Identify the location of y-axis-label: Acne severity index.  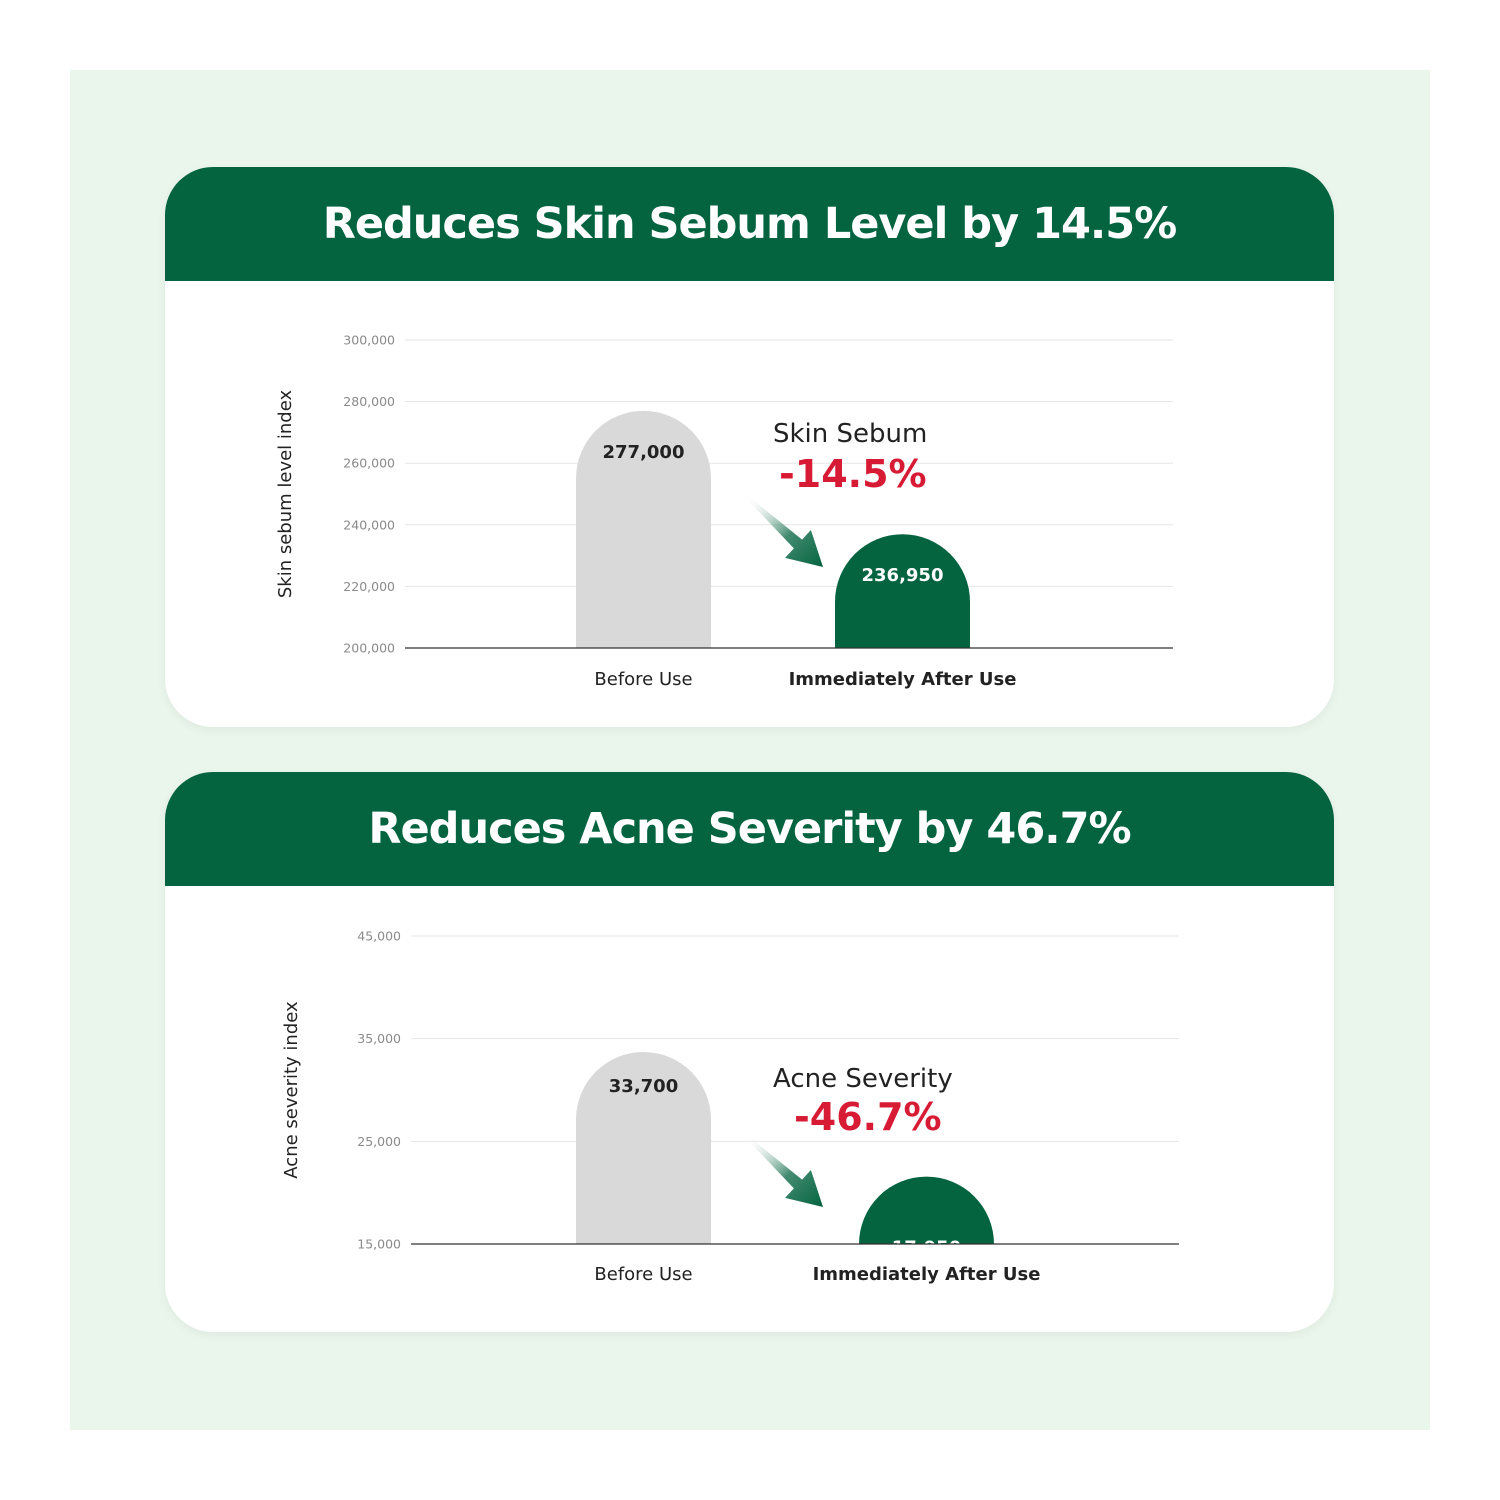
(291, 1090).